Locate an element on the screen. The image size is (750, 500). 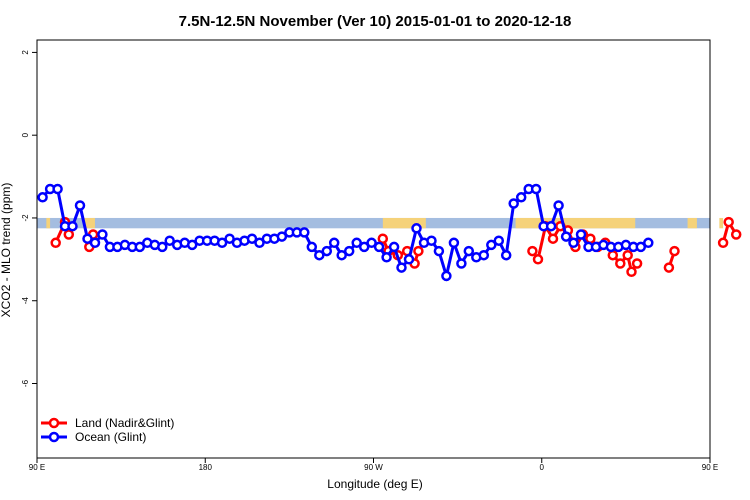
y-axis-label: XCO2 - MLO trend (ppm) is located at coordinates (6, 250).